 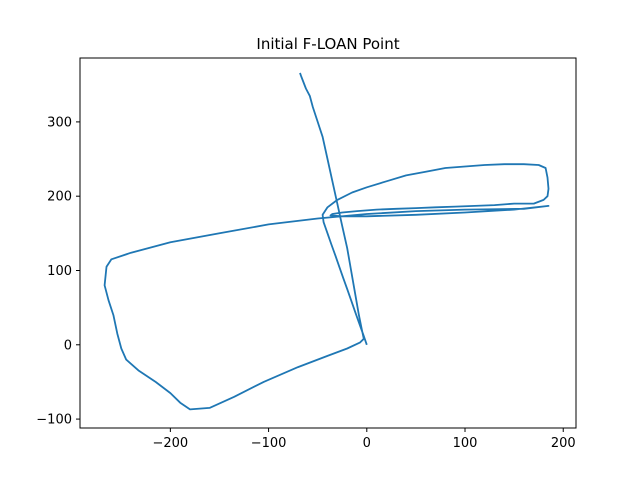 I want to click on chart-title: Initial F-LOAN Point, so click(x=327, y=44).